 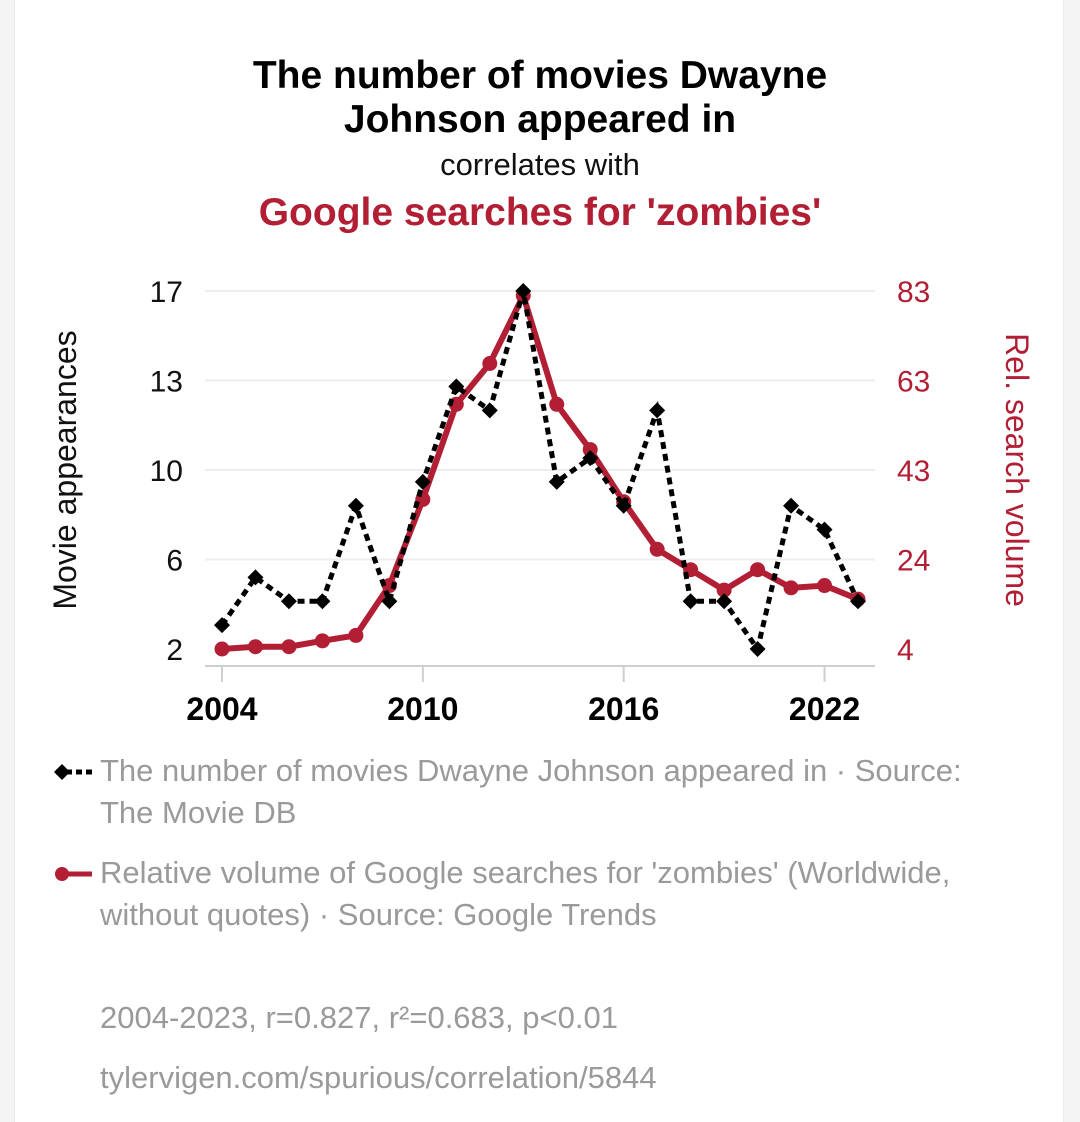 I want to click on right-tick-label: 63, so click(x=913, y=382).